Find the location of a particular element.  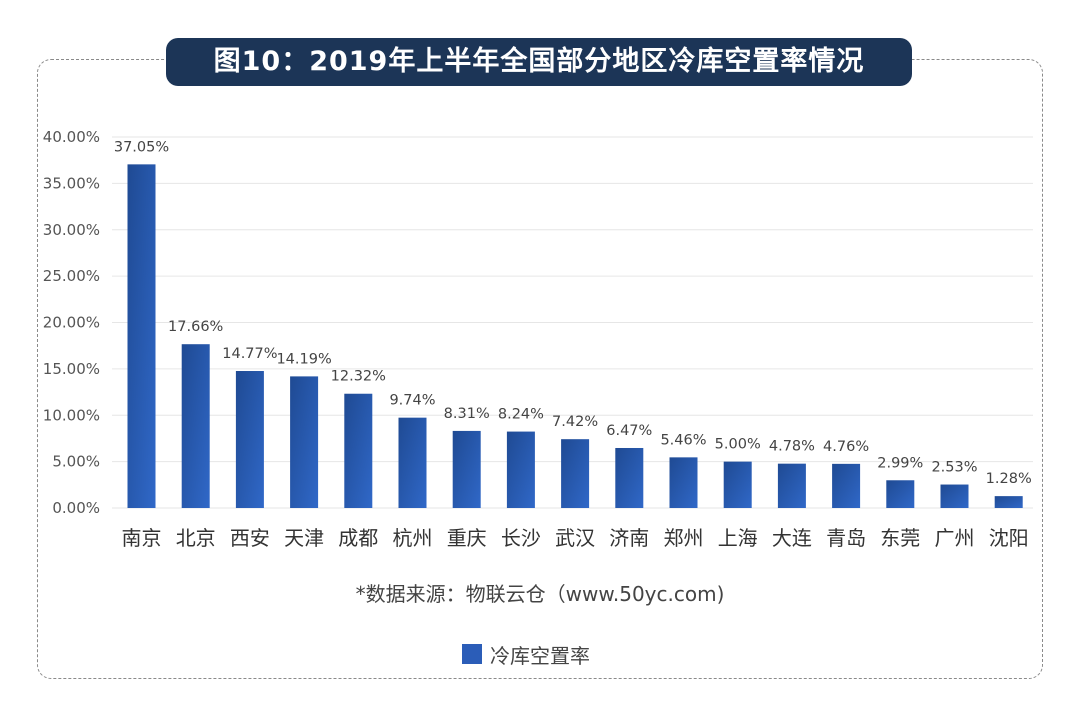

data-label: 37.05% is located at coordinates (141, 147).